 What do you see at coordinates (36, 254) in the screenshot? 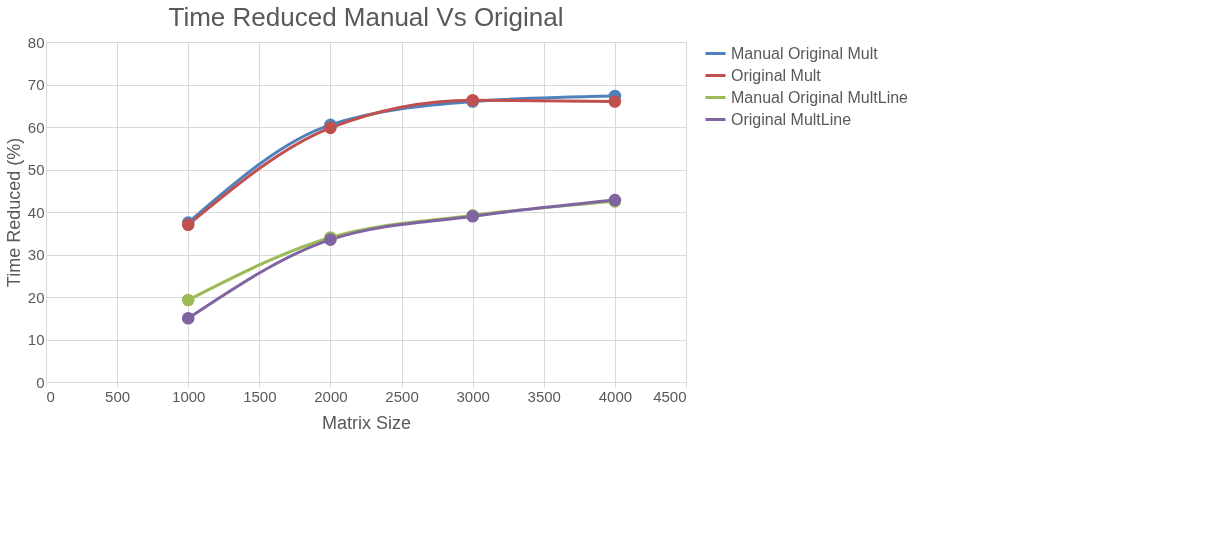
I see `y-tick-label: 30` at bounding box center [36, 254].